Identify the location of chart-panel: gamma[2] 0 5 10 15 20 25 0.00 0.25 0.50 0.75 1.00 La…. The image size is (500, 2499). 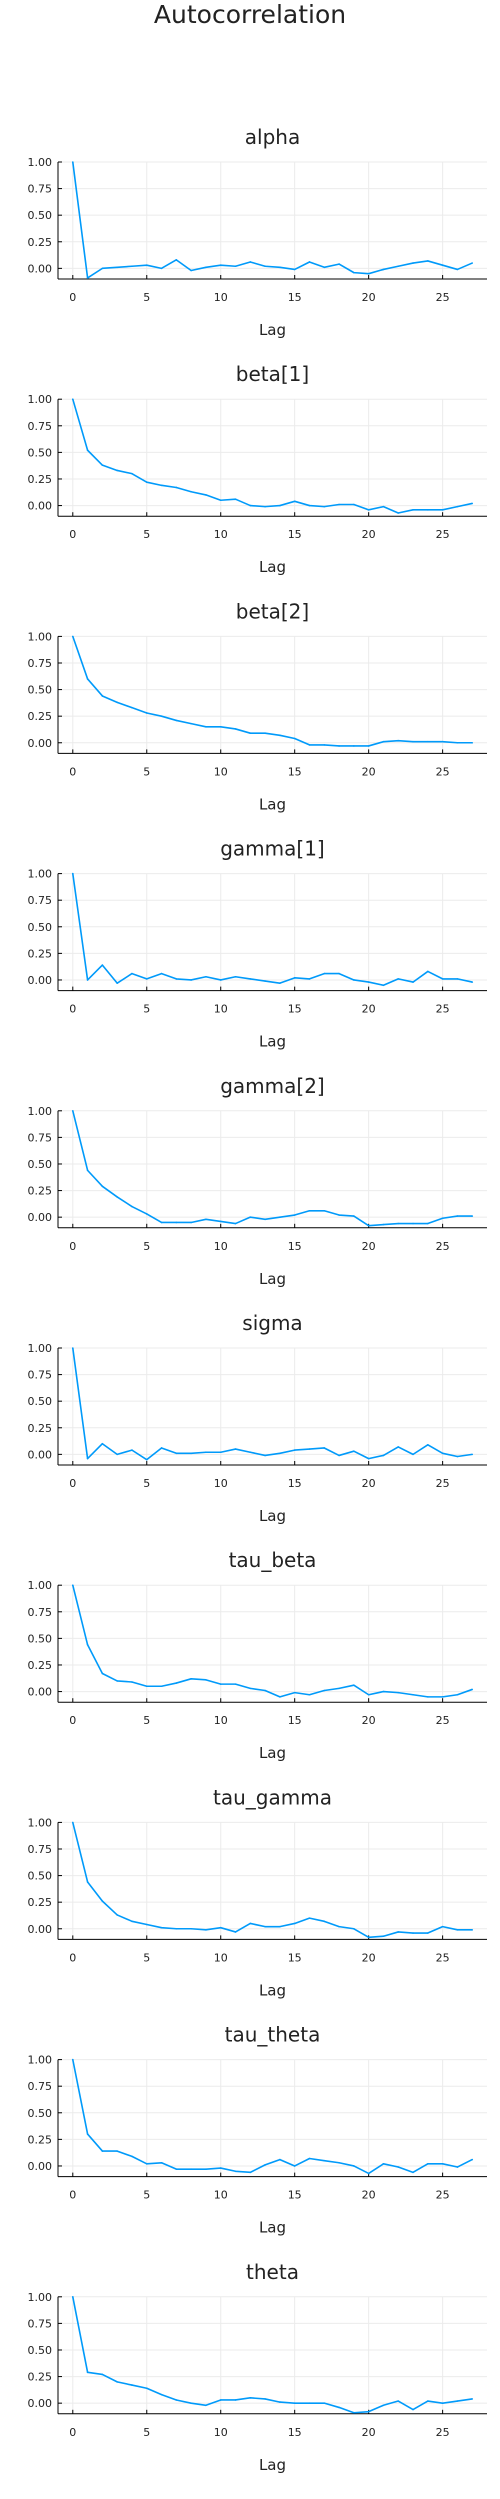
(257, 1181).